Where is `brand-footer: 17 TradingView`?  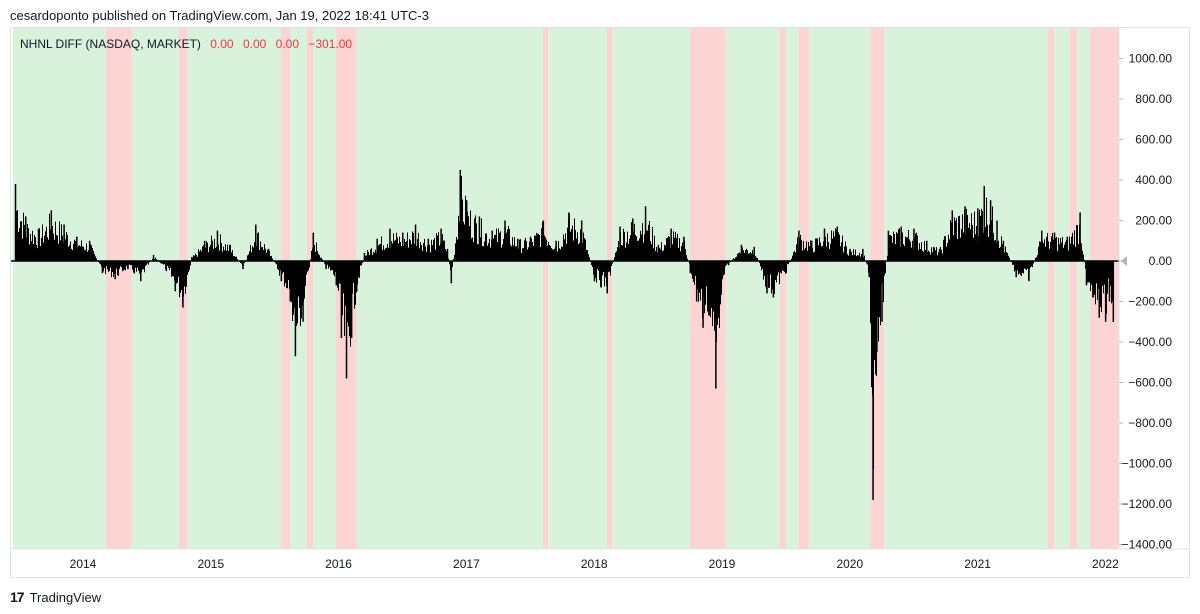 brand-footer: 17 TradingView is located at coordinates (55, 597).